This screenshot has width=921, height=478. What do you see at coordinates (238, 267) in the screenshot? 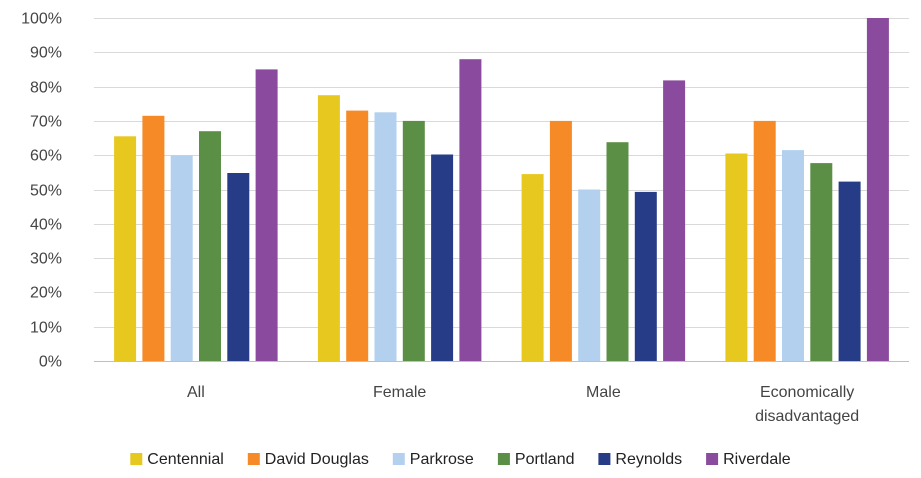
I see `bar-reynolds-all` at bounding box center [238, 267].